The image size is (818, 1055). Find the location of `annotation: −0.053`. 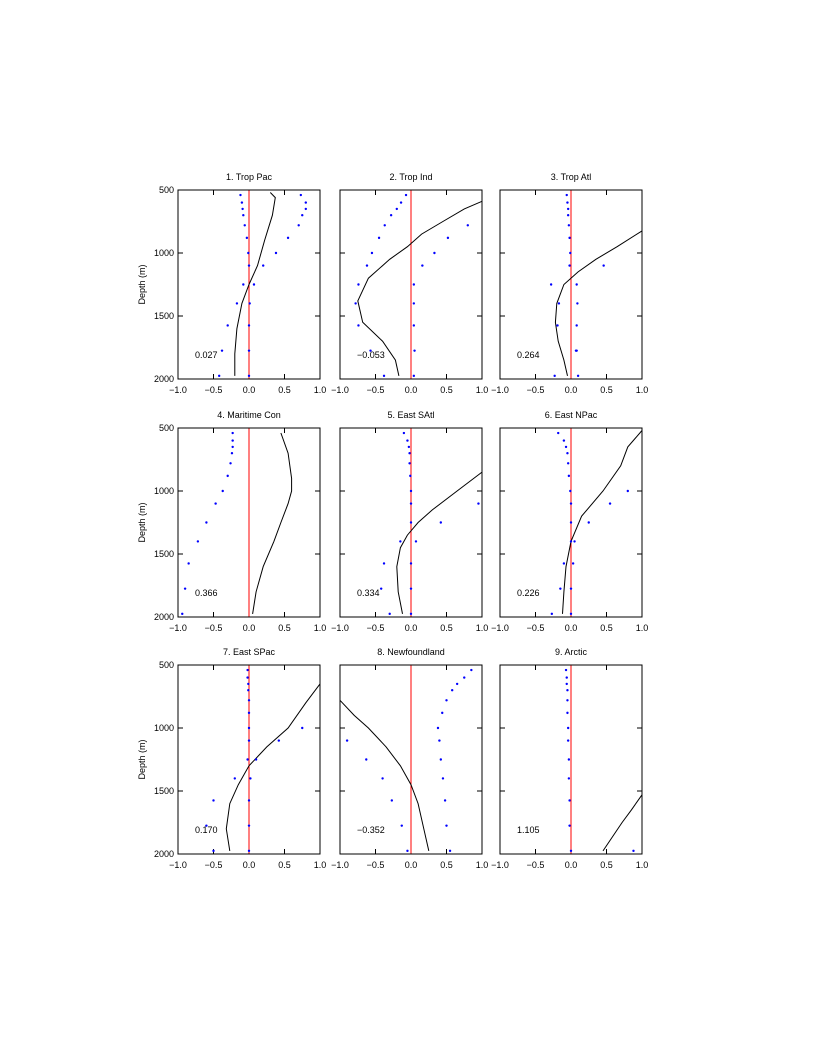

annotation: −0.053 is located at coordinates (371, 355).